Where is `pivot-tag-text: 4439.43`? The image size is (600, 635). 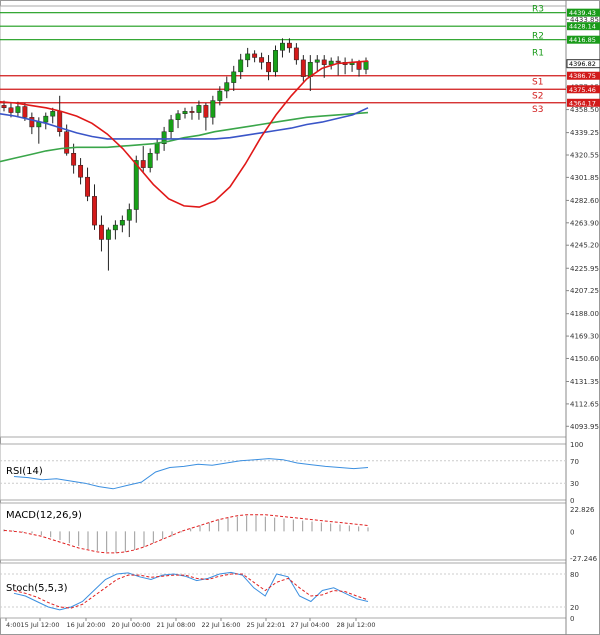 pivot-tag-text: 4439.43 is located at coordinates (582, 13).